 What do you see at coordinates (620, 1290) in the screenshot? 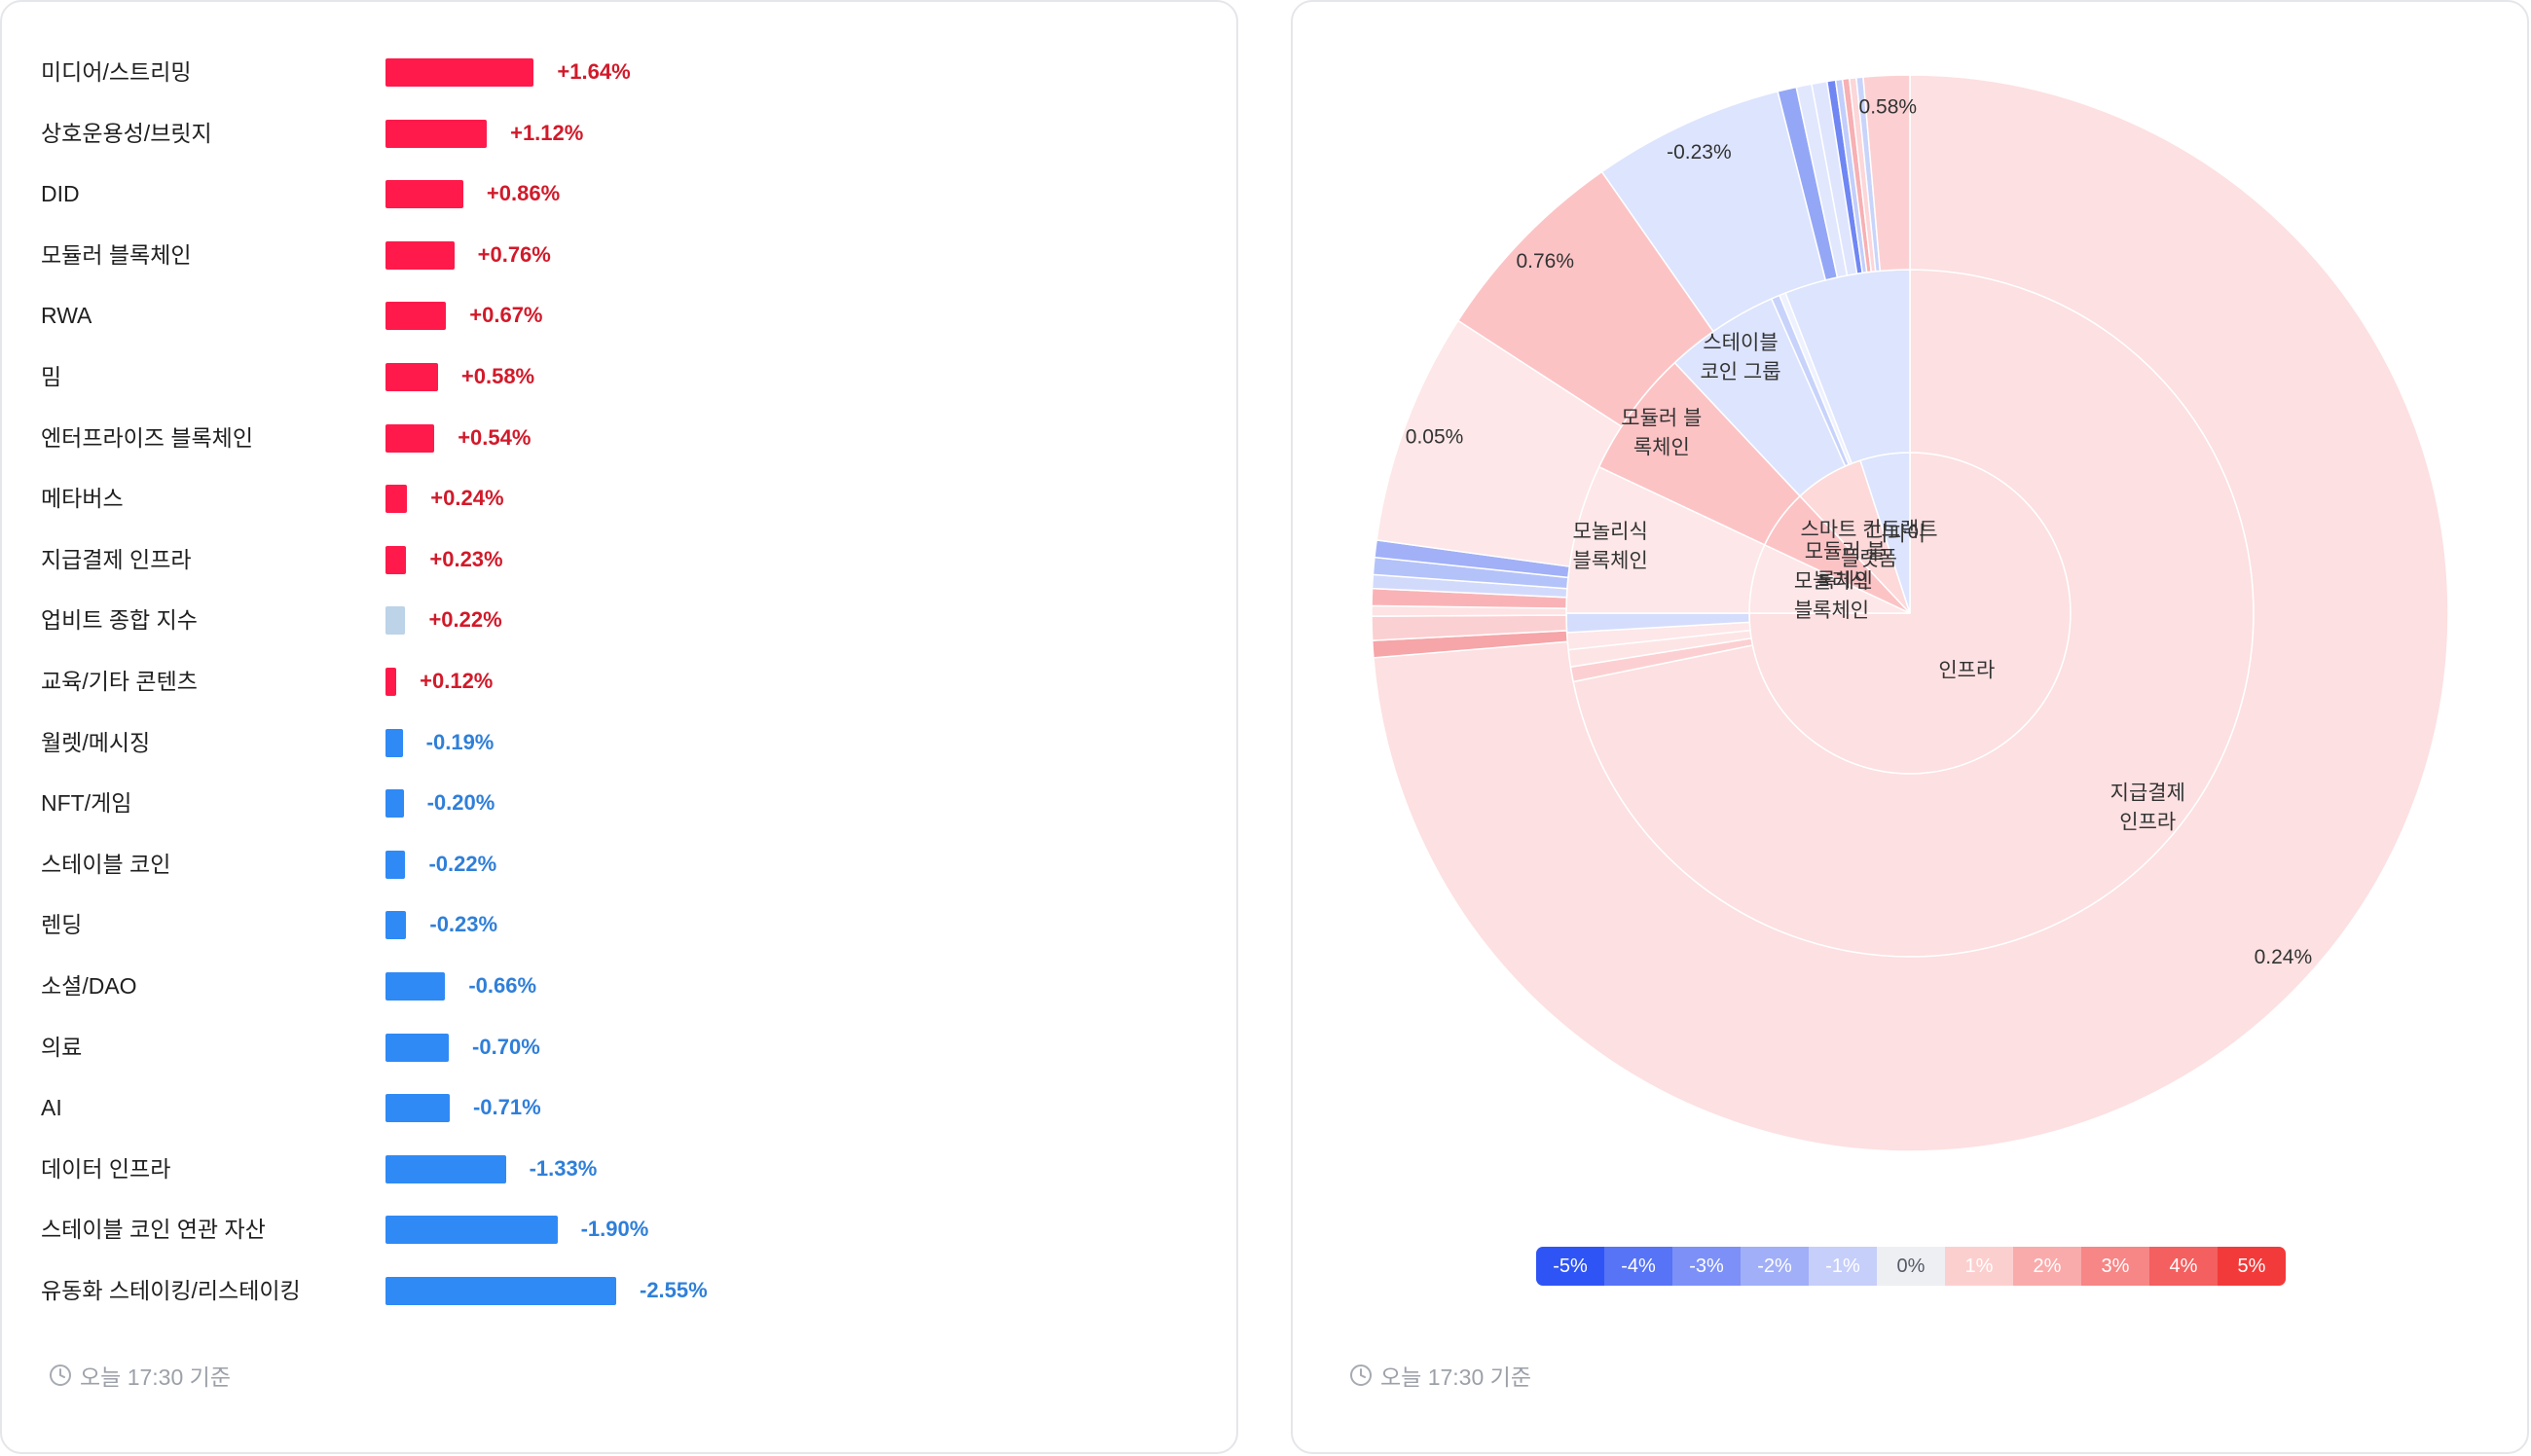
I see `bar-row: 유동화 스테이킹/리스테이킹 -2.55%` at bounding box center [620, 1290].